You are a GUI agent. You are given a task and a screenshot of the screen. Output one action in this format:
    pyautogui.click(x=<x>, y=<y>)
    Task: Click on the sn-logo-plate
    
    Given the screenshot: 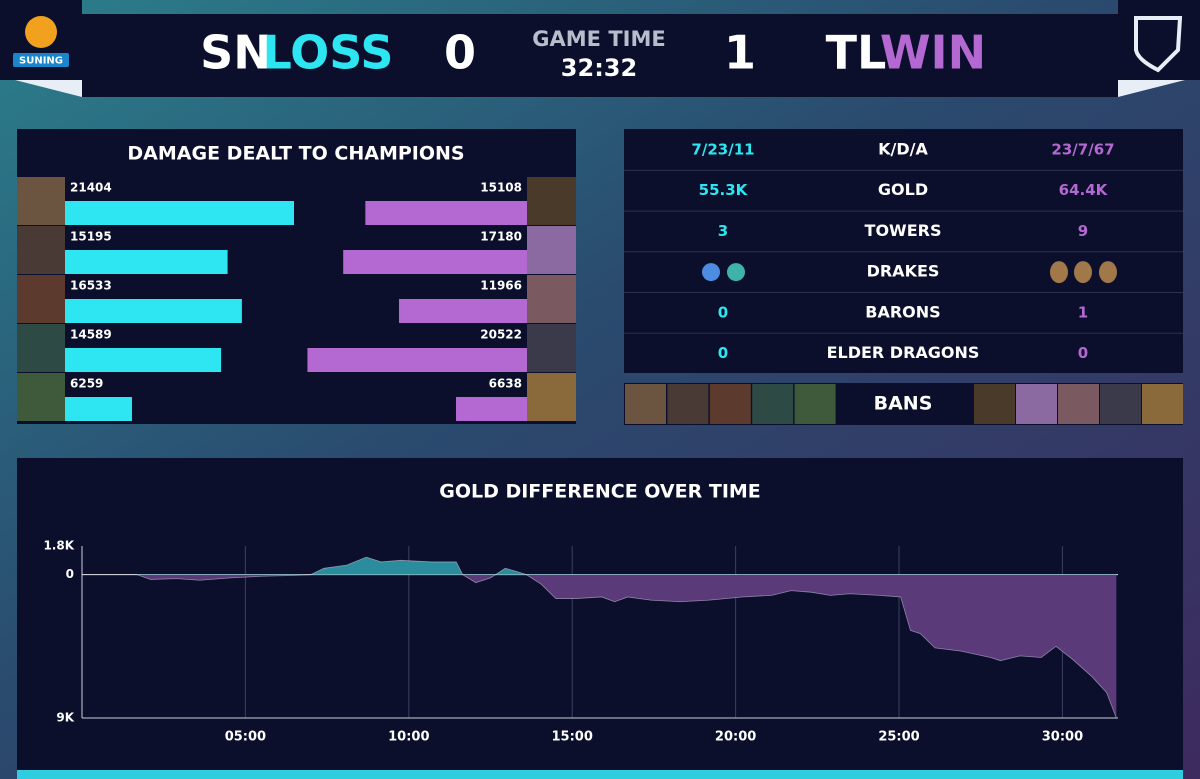 What is the action you would take?
    pyautogui.click(x=41, y=60)
    